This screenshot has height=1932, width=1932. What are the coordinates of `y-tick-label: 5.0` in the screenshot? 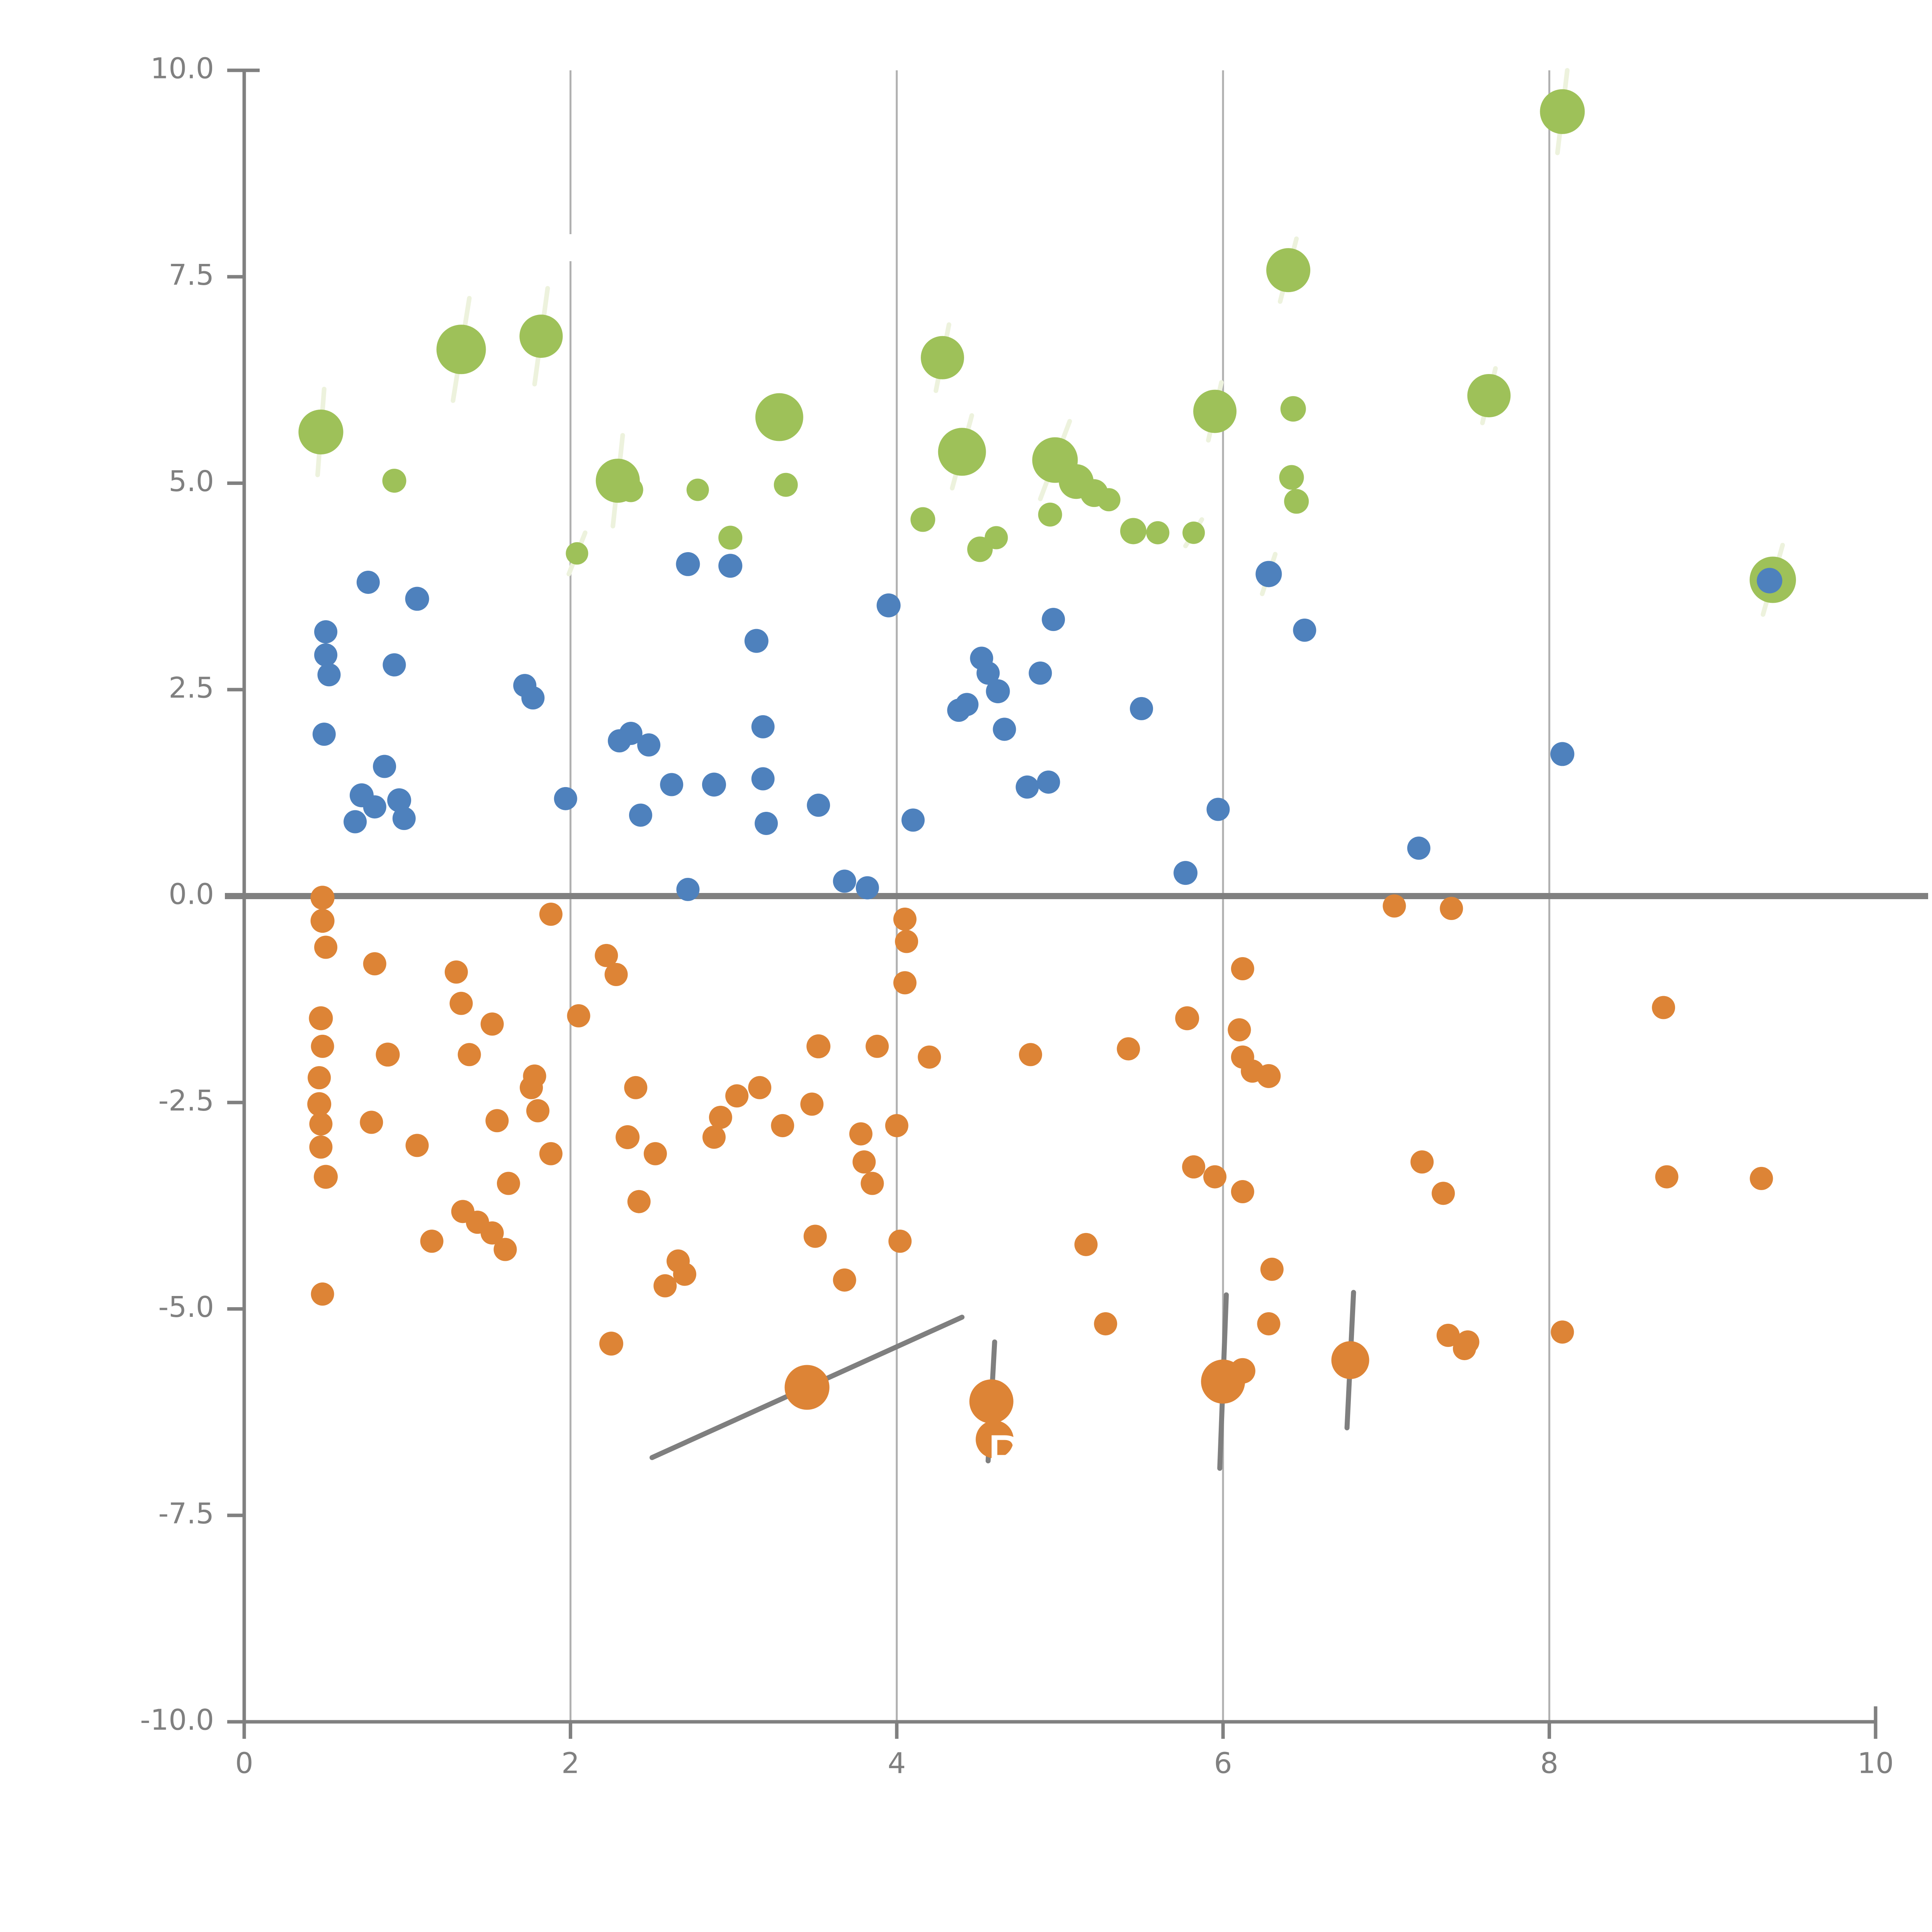 It's located at (191, 482).